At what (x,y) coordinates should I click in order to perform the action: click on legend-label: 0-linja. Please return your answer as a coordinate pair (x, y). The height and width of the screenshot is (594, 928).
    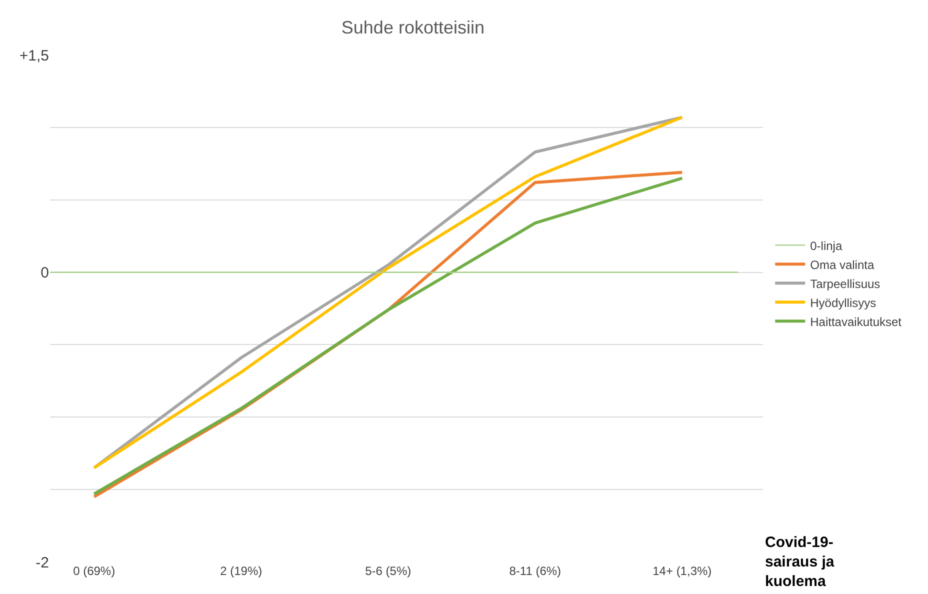
    Looking at the image, I should click on (826, 245).